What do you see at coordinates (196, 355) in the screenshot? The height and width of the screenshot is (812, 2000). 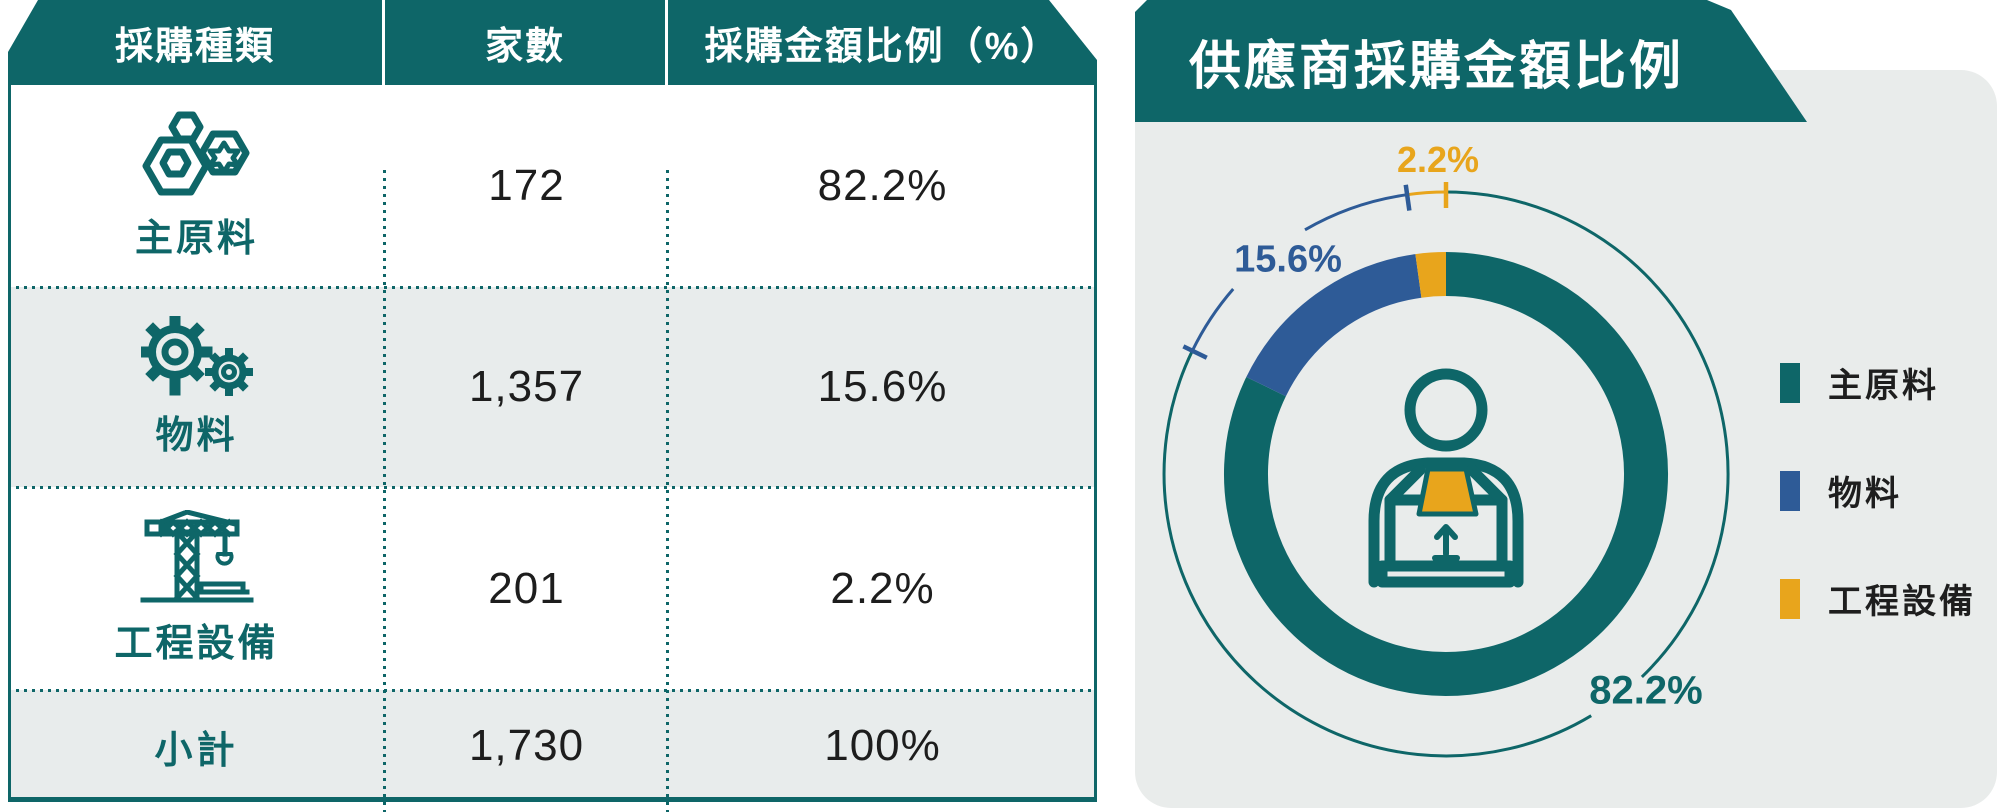 I see `gears-icon` at bounding box center [196, 355].